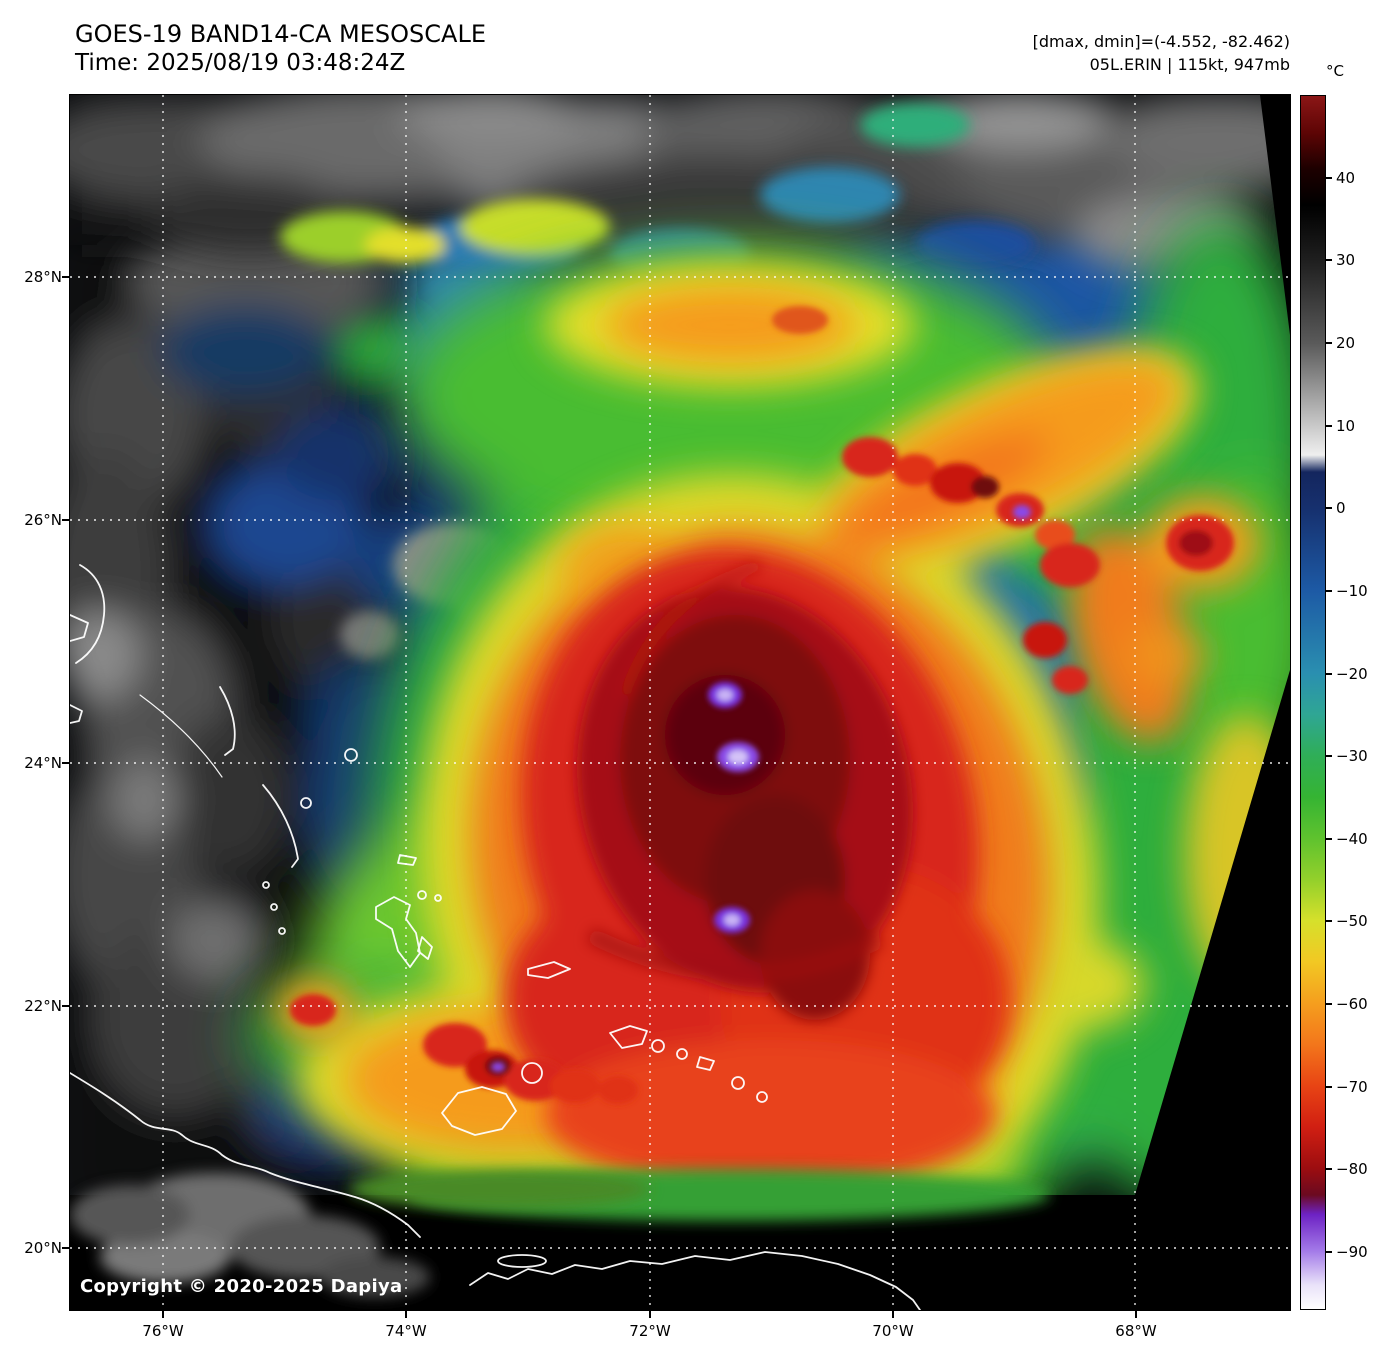 This screenshot has height=1359, width=1390. Describe the element at coordinates (280, 826) in the screenshot. I see `long-island` at that location.